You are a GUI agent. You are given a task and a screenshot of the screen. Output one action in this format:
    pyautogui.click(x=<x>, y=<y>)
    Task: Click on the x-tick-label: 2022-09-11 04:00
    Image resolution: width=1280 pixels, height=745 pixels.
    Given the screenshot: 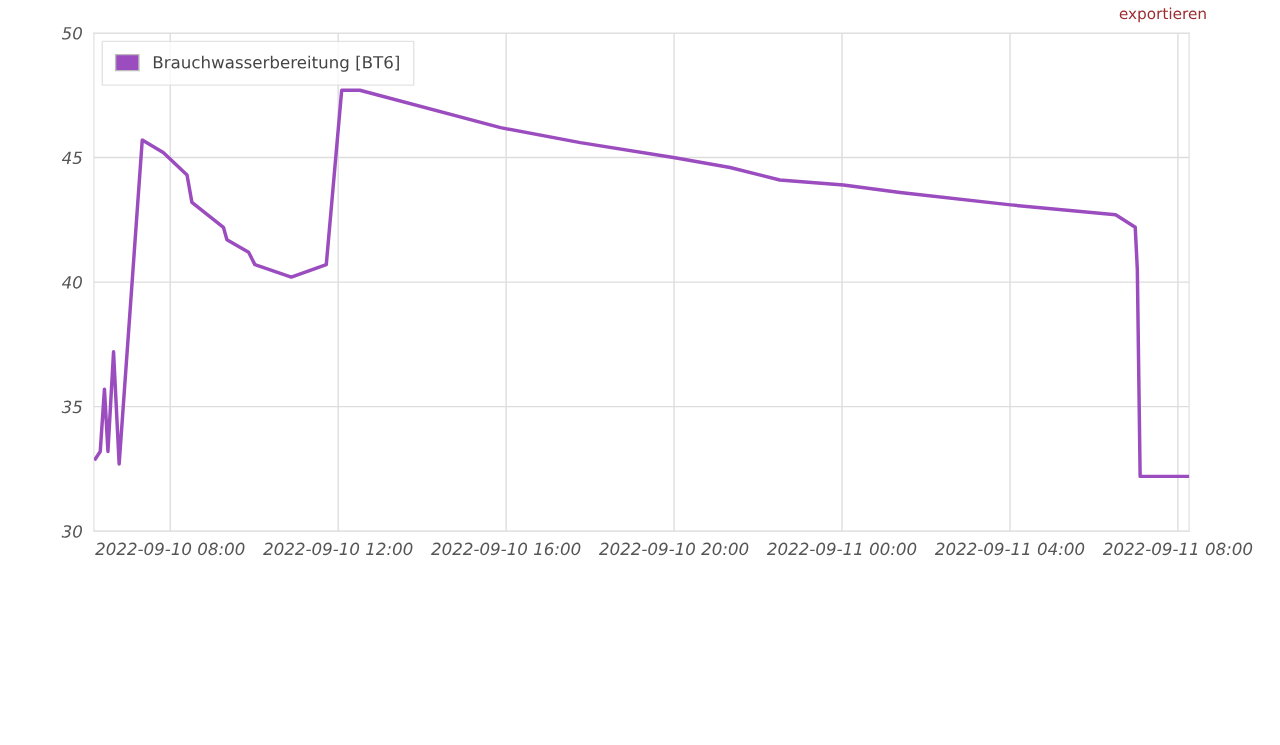 What is the action you would take?
    pyautogui.click(x=1009, y=549)
    